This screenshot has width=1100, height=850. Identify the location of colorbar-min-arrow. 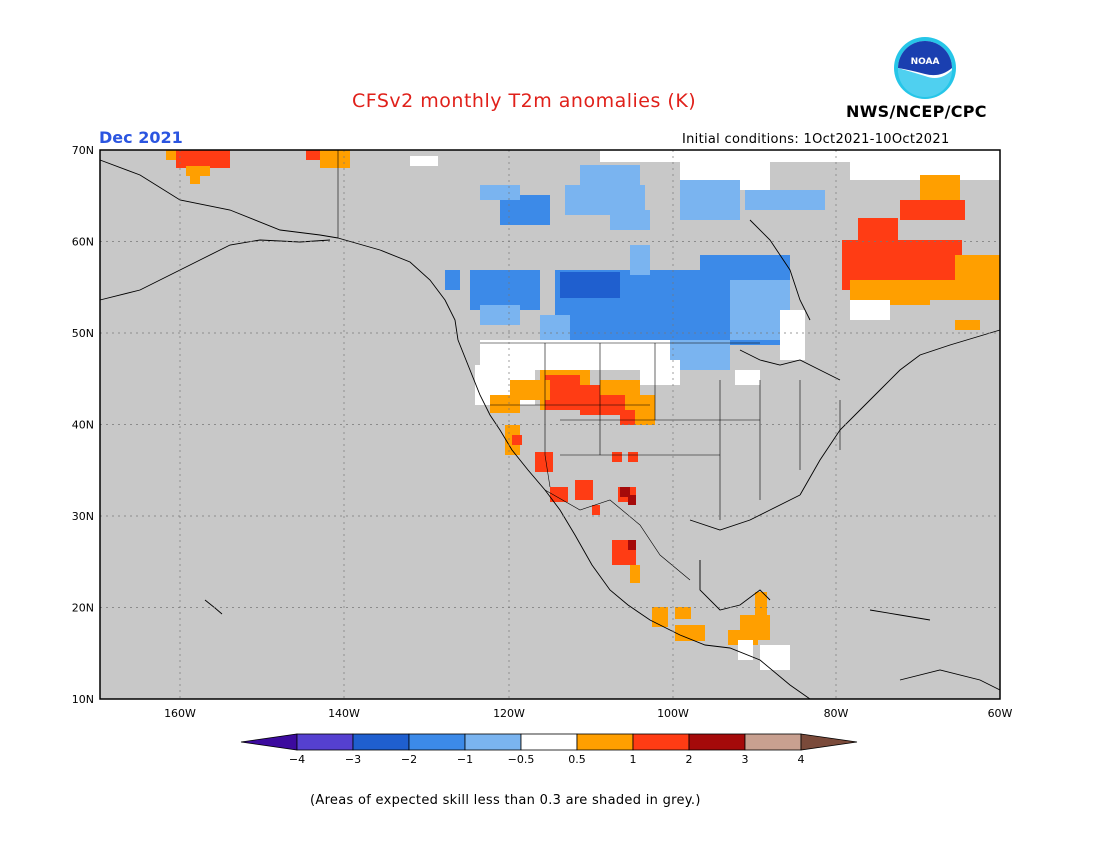
(269, 742).